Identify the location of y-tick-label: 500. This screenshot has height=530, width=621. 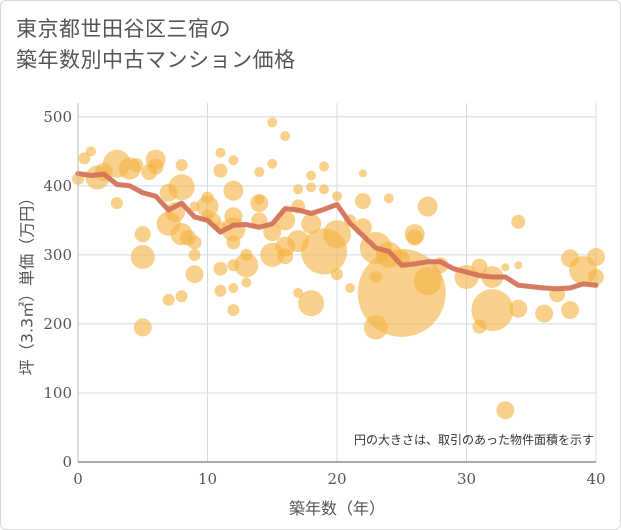
(57, 117).